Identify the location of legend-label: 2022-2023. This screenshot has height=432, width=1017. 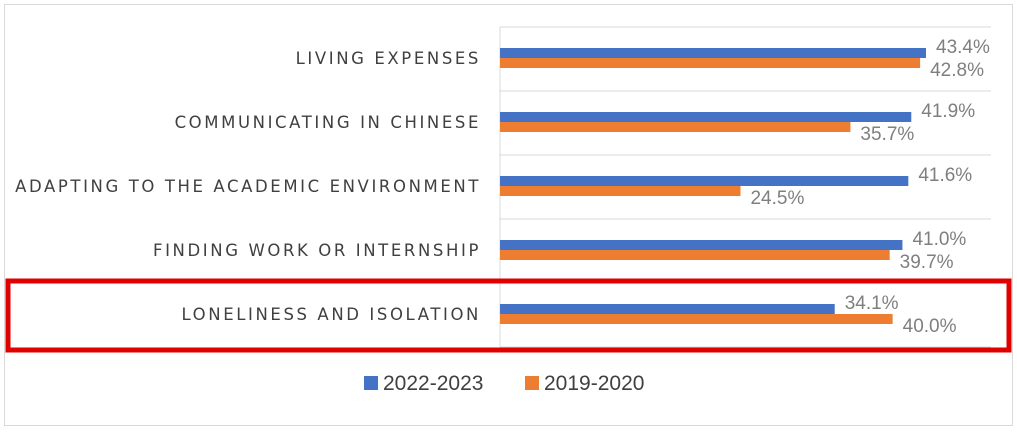
(433, 383).